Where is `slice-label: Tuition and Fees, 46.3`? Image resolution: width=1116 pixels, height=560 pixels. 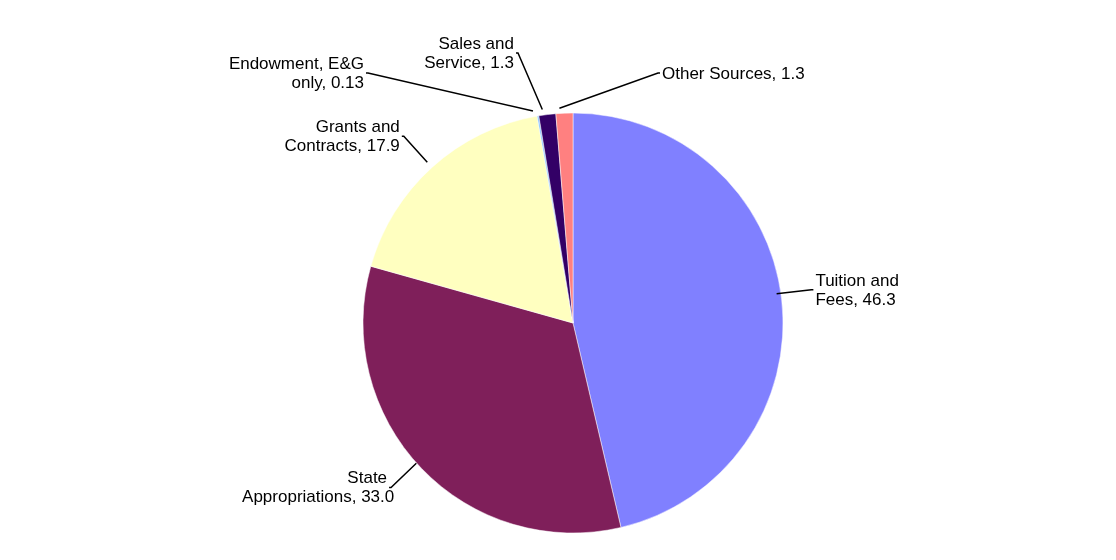 slice-label: Tuition and Fees, 46.3 is located at coordinates (857, 289).